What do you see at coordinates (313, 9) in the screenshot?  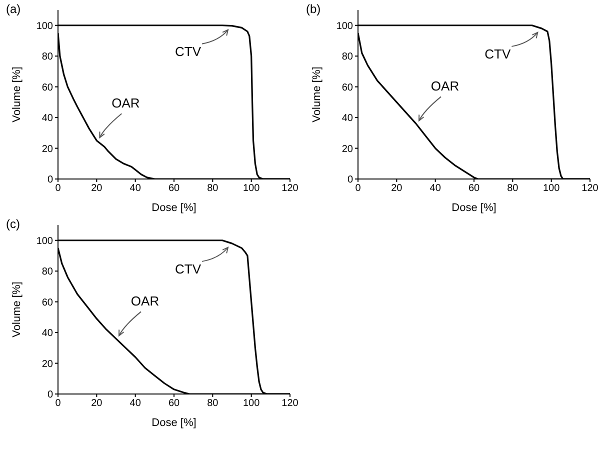 I see `chart-title: (b)` at bounding box center [313, 9].